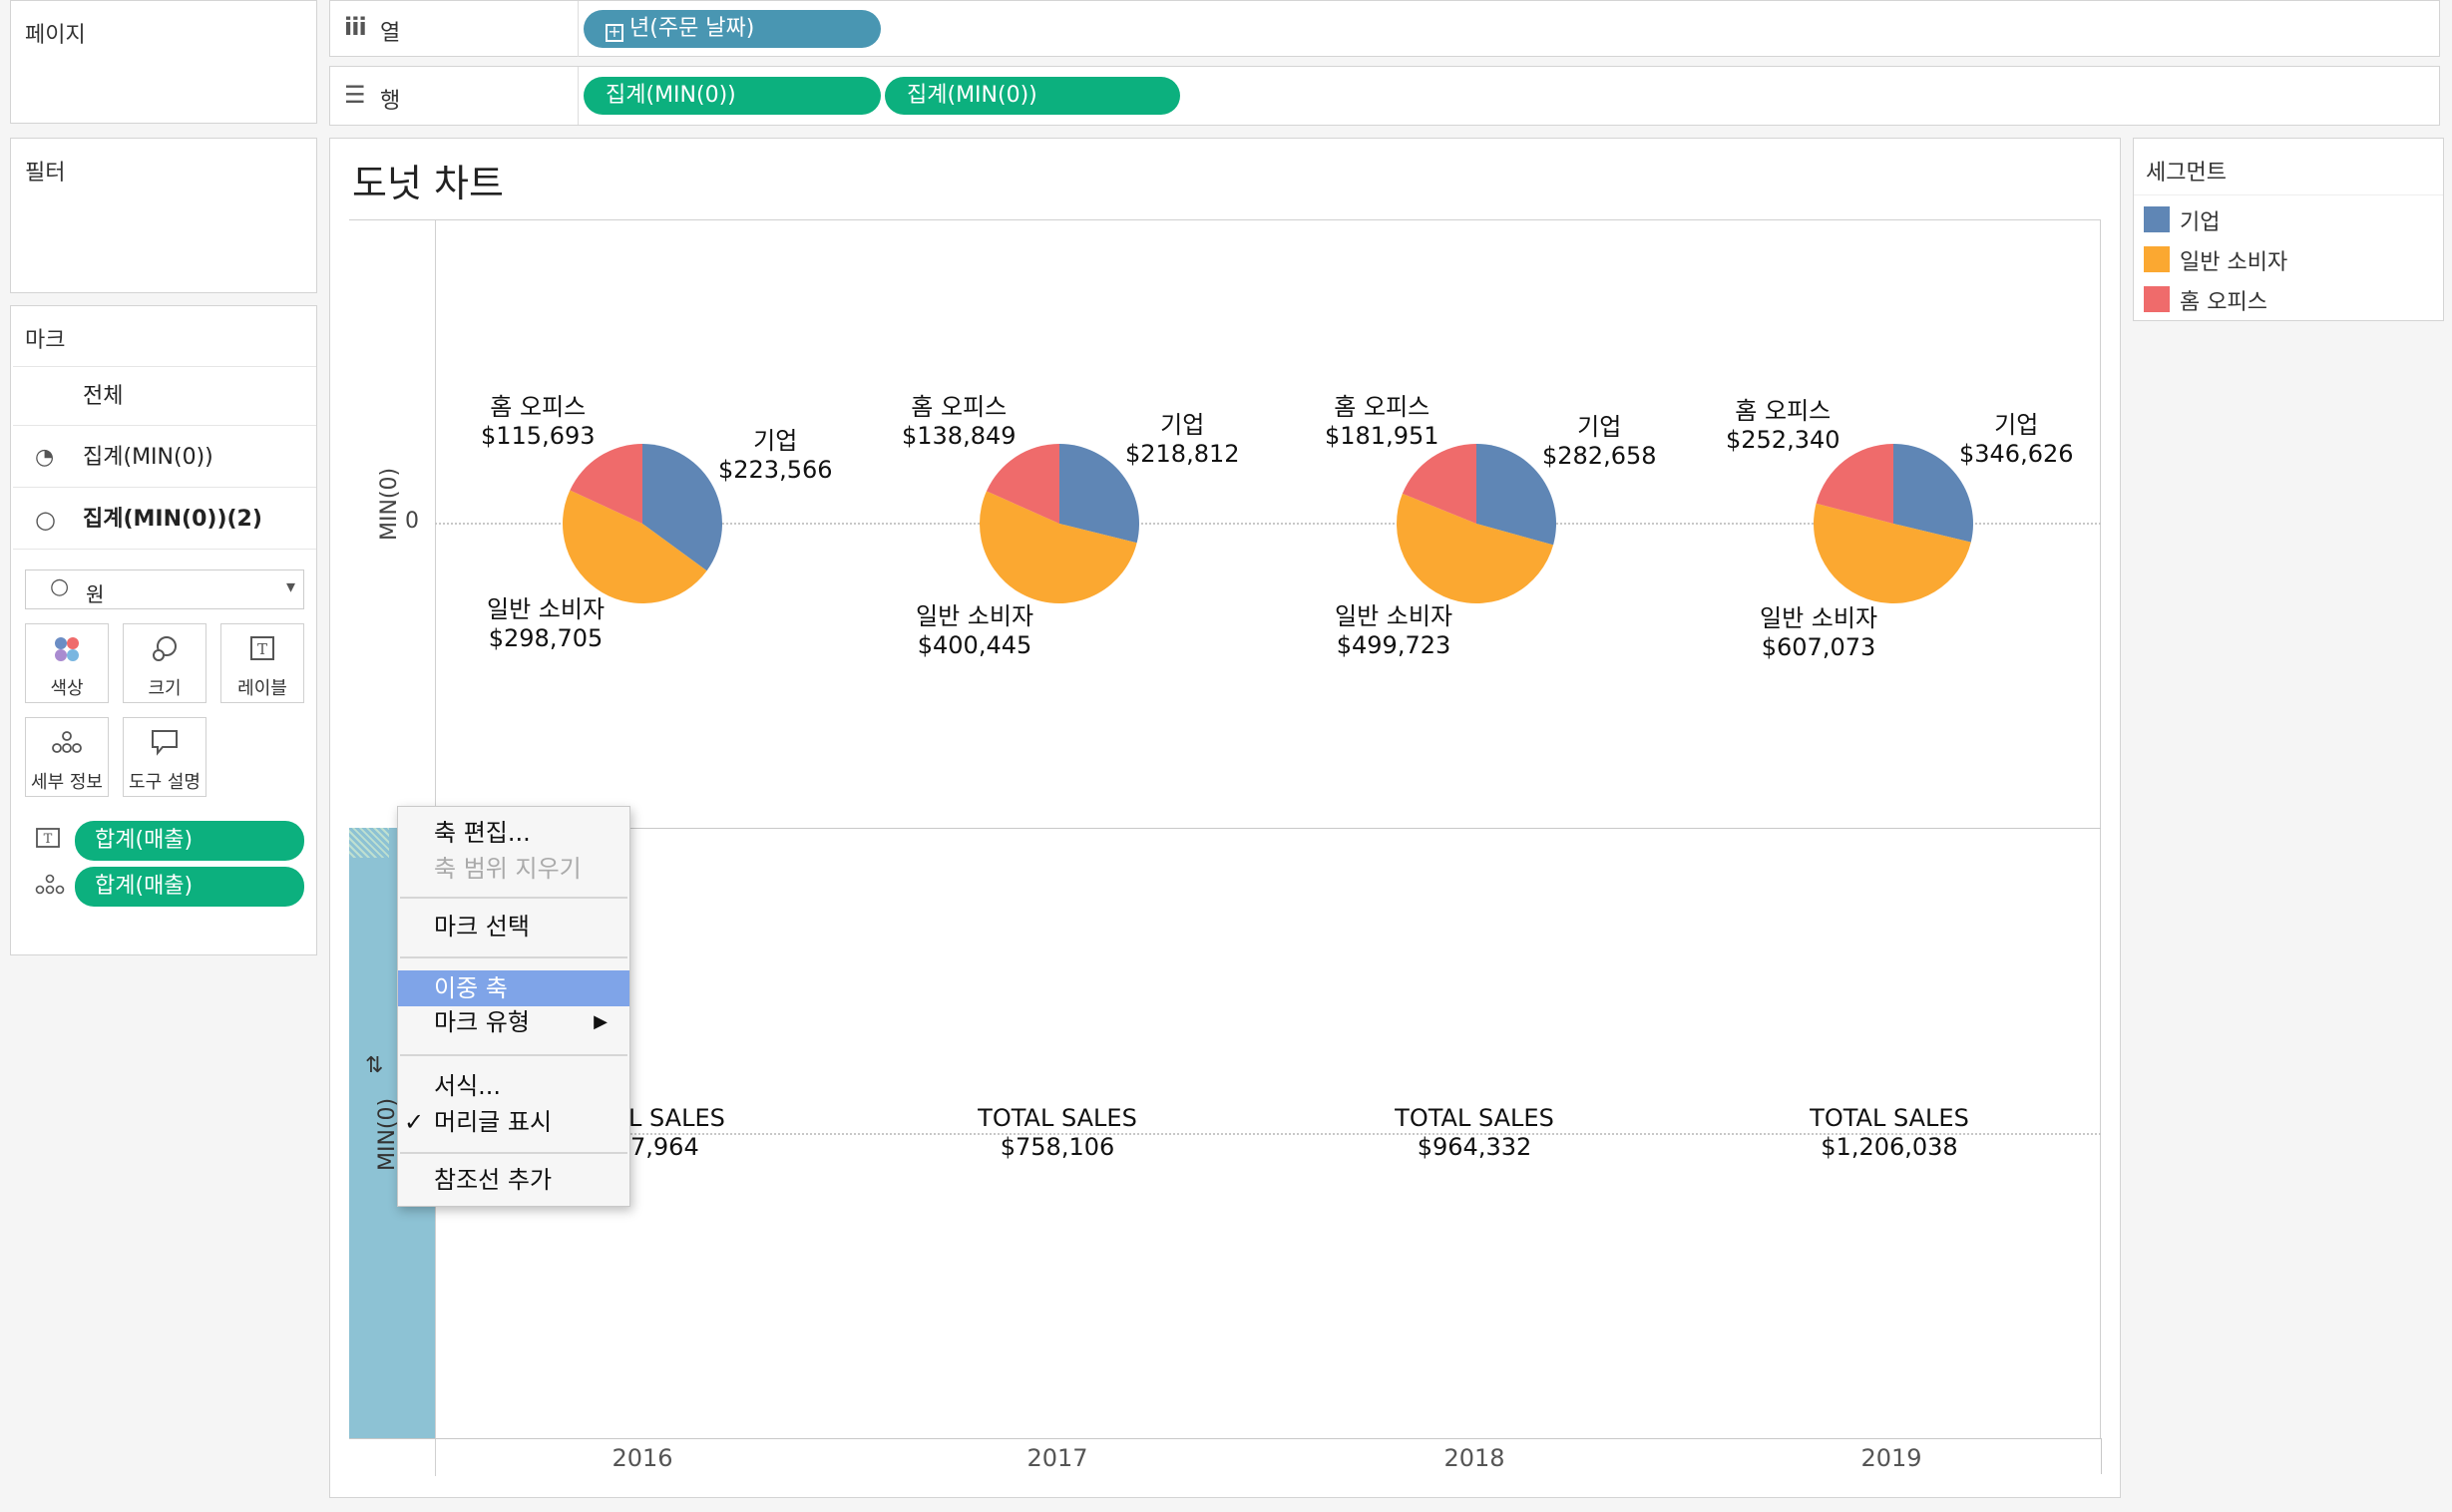 The width and height of the screenshot is (2452, 1512). I want to click on size-card: 크기, so click(164, 663).